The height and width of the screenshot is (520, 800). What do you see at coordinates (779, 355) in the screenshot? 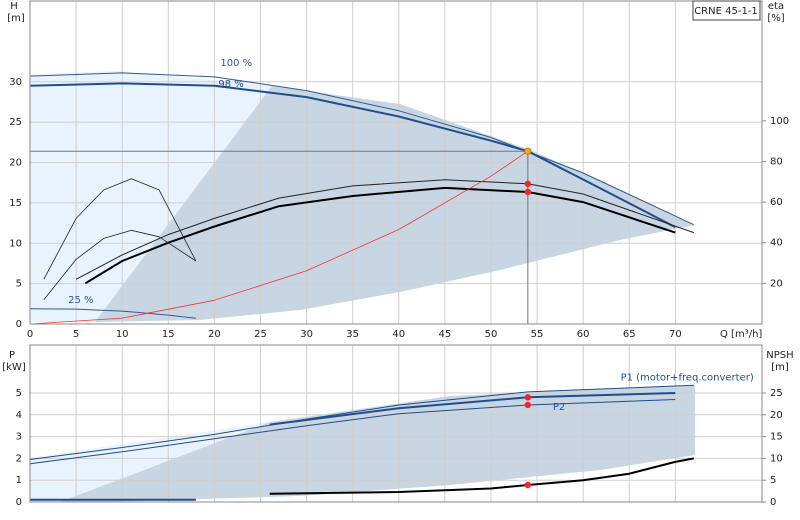
I see `y2-axis-label: NPSH` at bounding box center [779, 355].